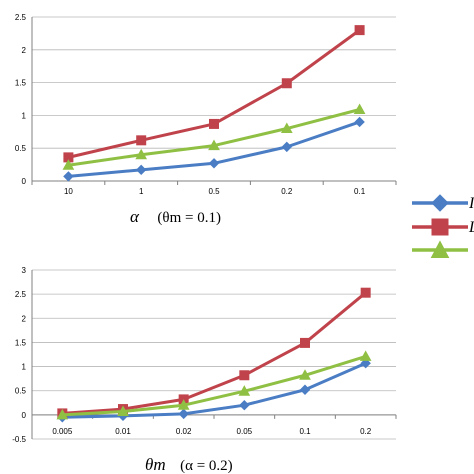  What do you see at coordinates (471, 227) in the screenshot?
I see `legend-label: L` at bounding box center [471, 227].